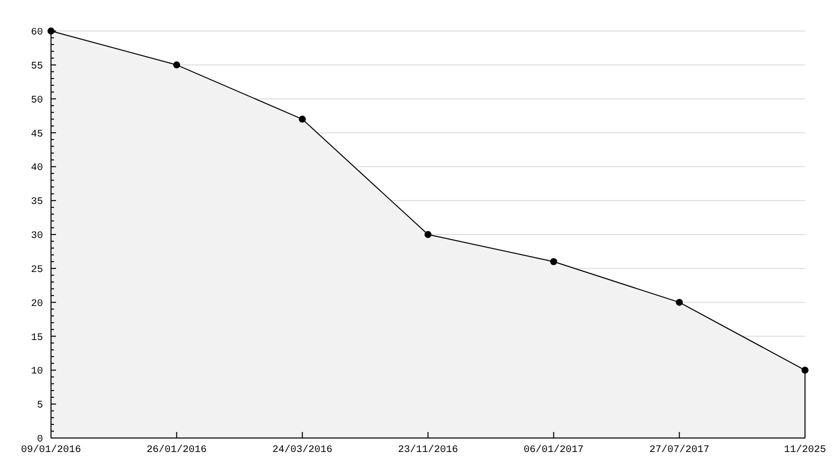 This screenshot has width=834, height=468. Describe the element at coordinates (554, 450) in the screenshot. I see `x-tick-label: 06/01/2017` at that location.